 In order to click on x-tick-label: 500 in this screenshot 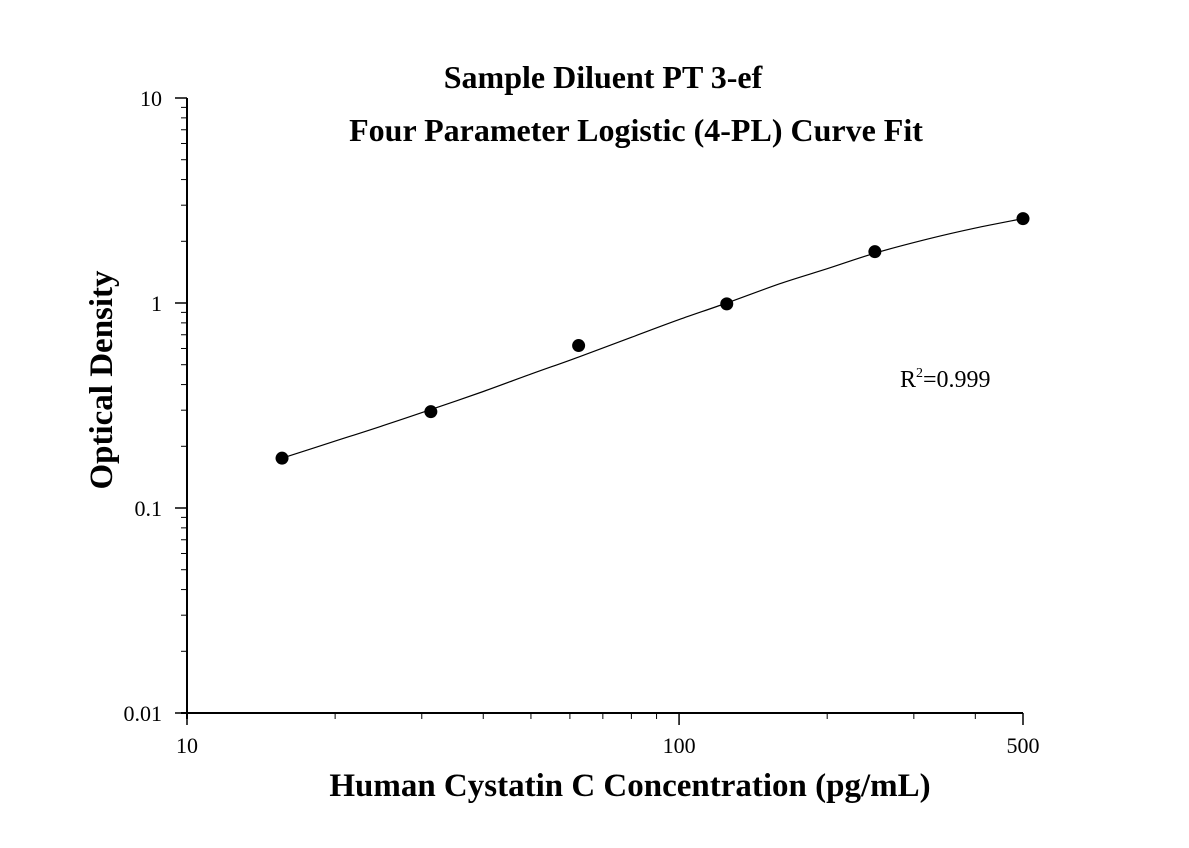, I will do `click(1023, 745)`.